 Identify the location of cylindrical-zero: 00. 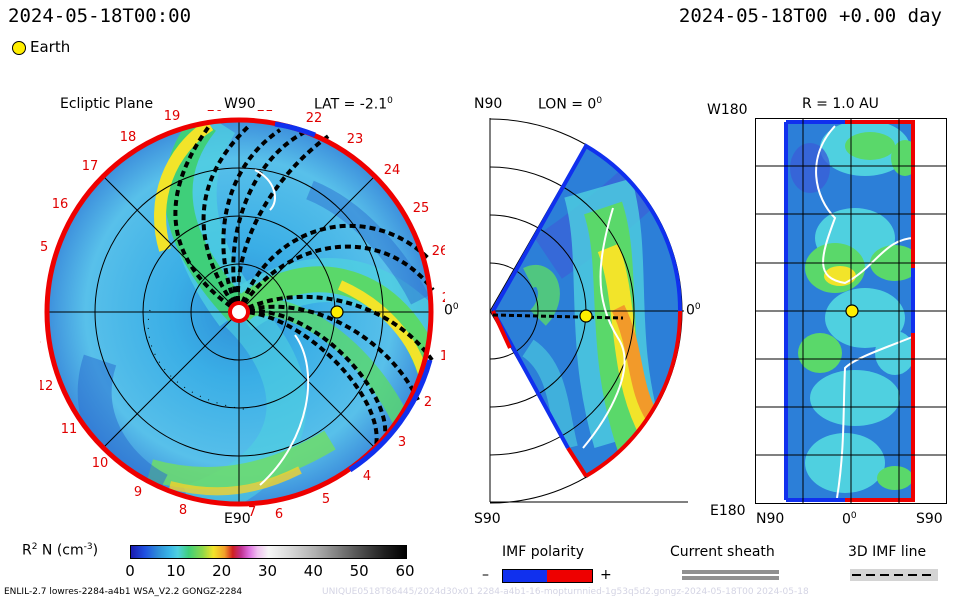
(849, 519).